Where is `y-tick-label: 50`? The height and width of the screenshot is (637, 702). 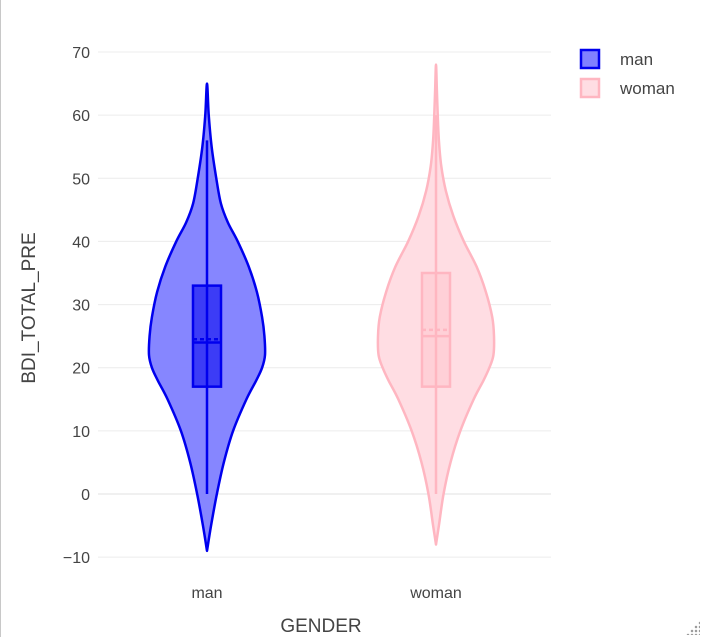
y-tick-label: 50 is located at coordinates (81, 179).